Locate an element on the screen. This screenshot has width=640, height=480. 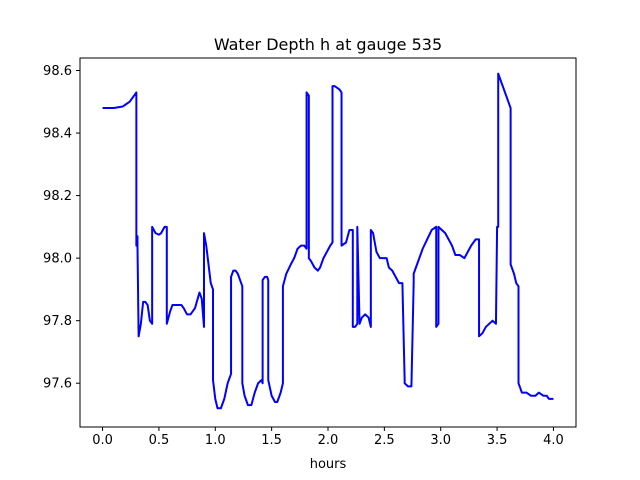
x-tick-label: 4.0 is located at coordinates (553, 440).